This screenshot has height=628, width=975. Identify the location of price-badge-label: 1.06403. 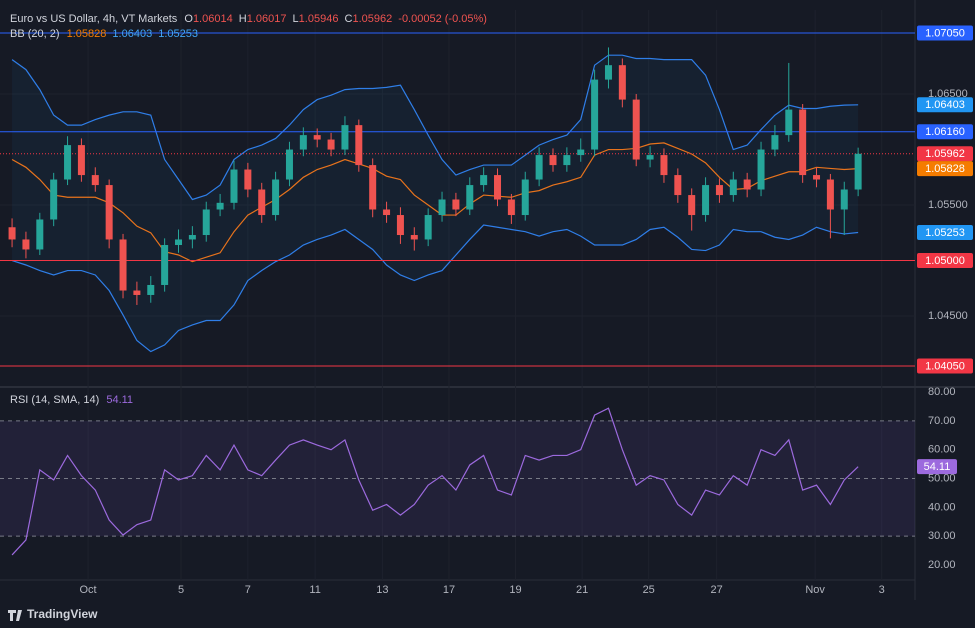
(945, 105).